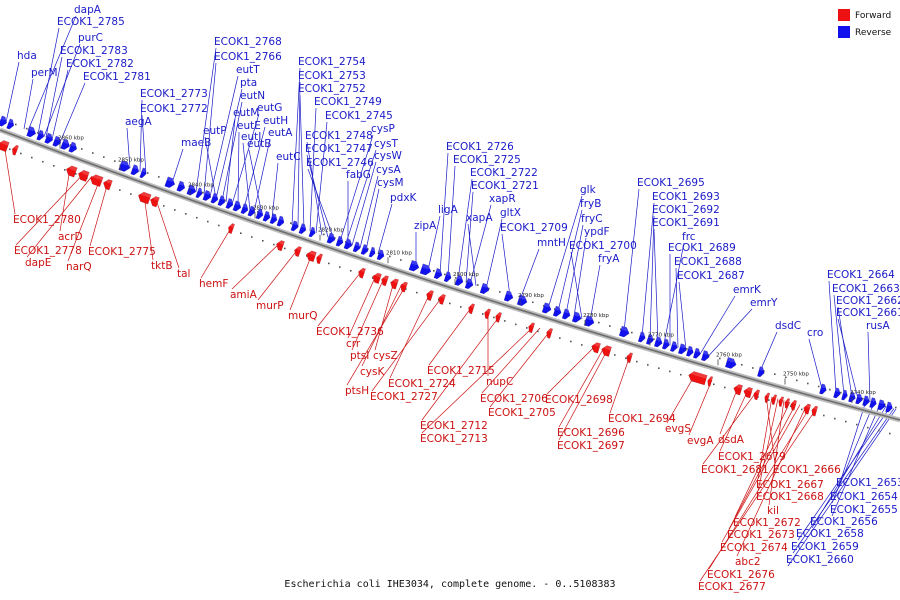 This screenshot has height=600, width=900. What do you see at coordinates (505, 186) in the screenshot?
I see `gene-label-ecok1-2721: ECOK1_2721` at bounding box center [505, 186].